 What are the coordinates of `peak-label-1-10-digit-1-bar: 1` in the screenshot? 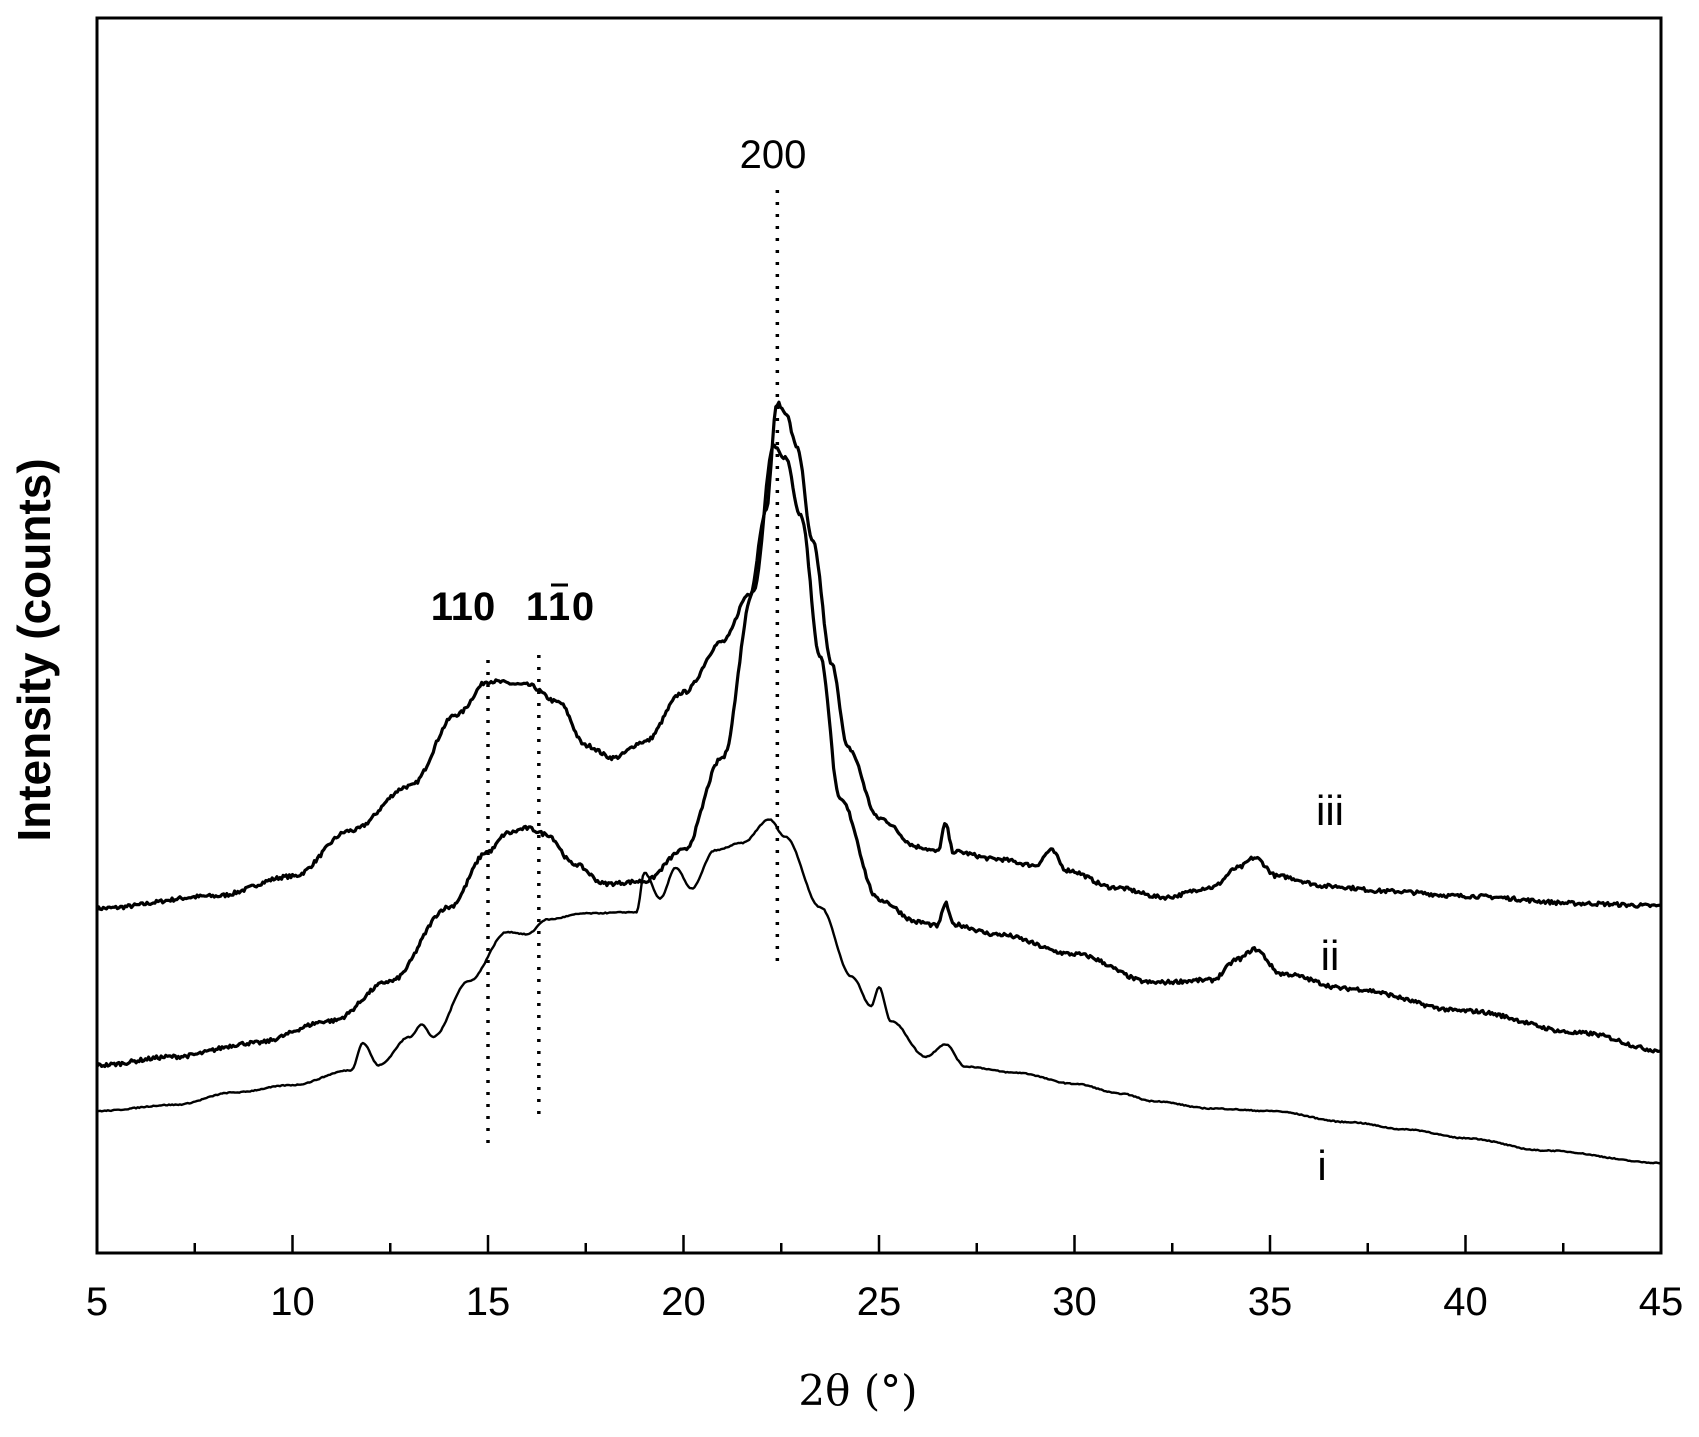 It's located at (559, 607).